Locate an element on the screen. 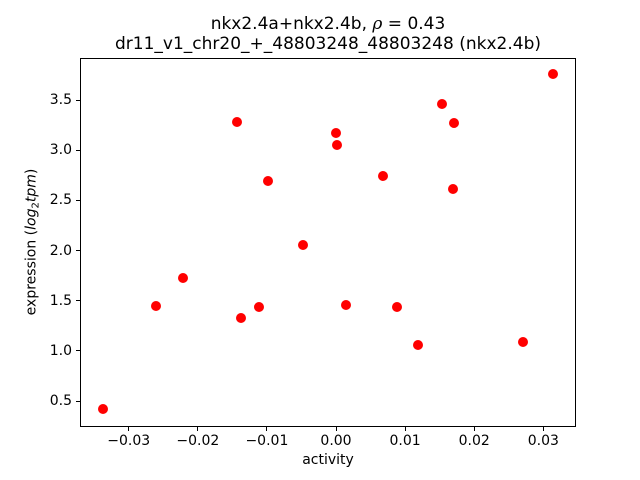 The width and height of the screenshot is (640, 480). y-label-sub2: 2 is located at coordinates (36, 205).